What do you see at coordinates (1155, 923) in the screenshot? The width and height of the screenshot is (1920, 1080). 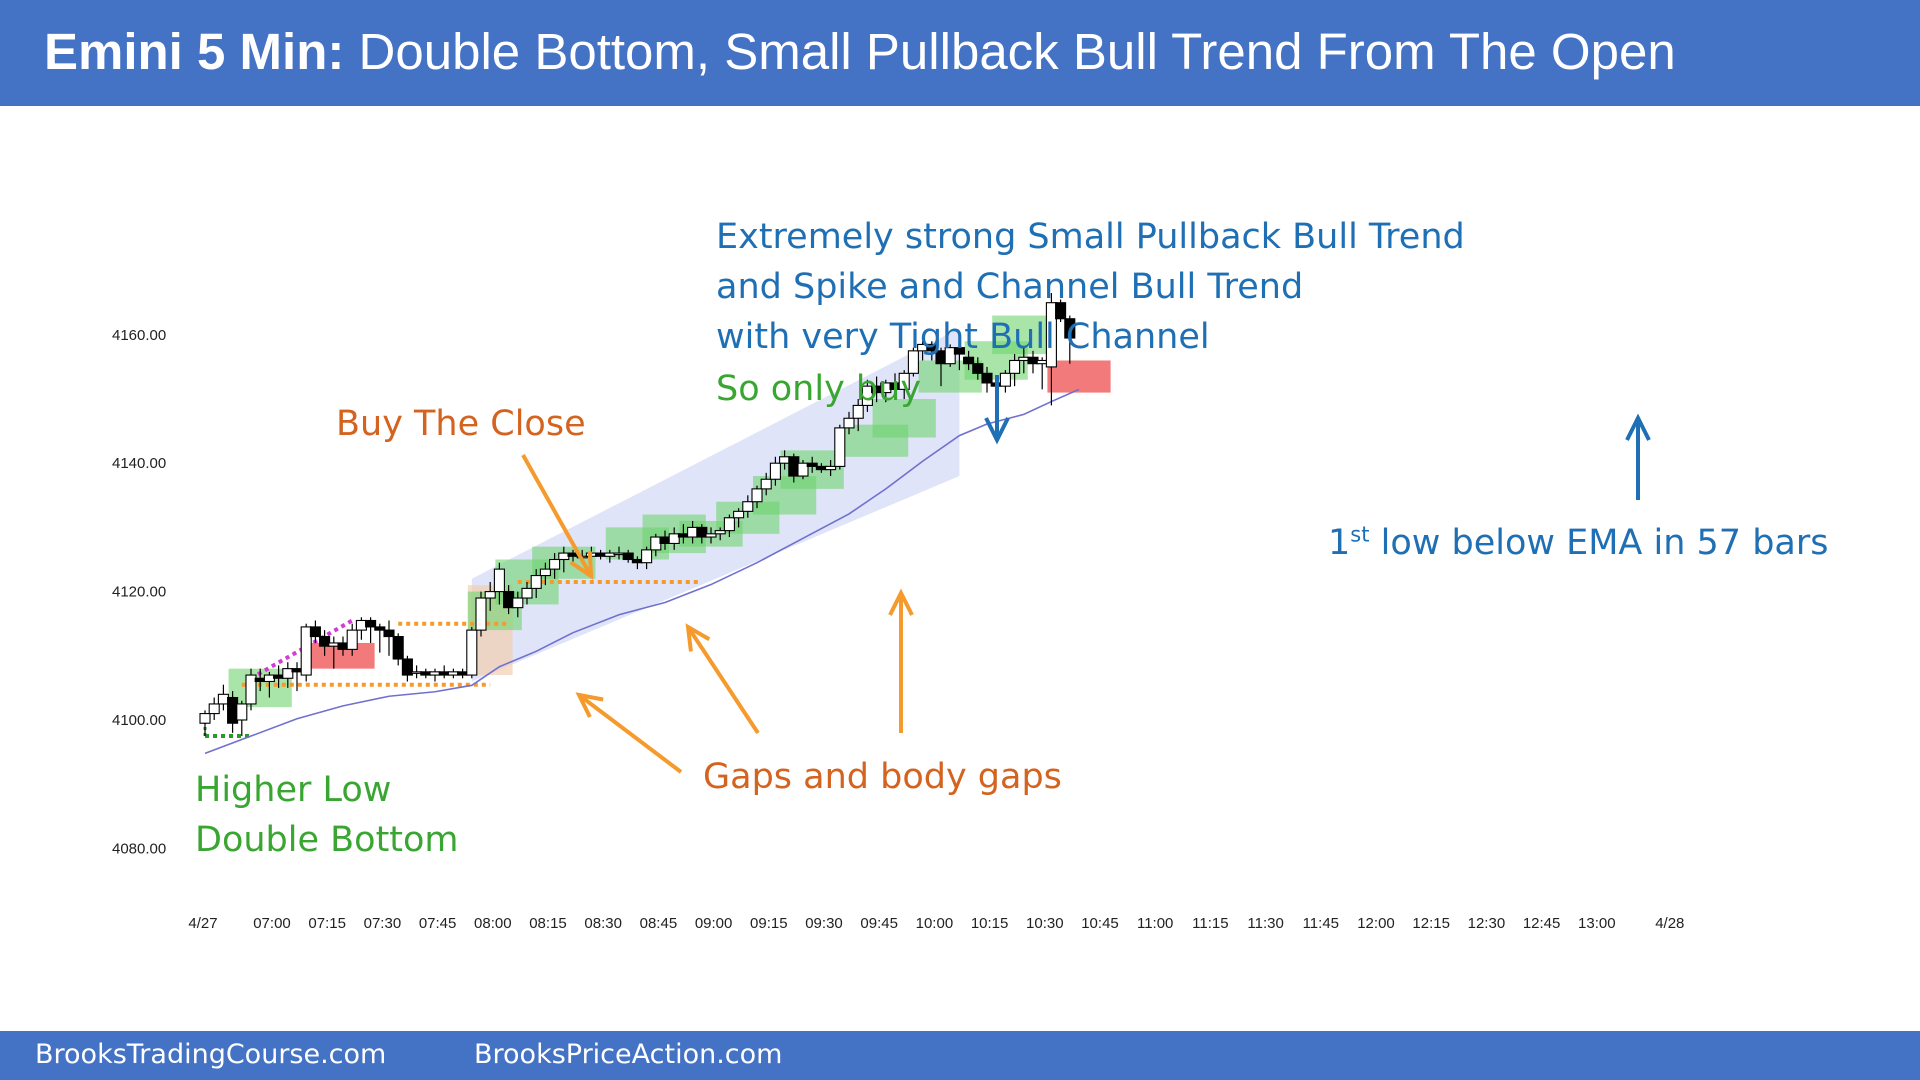 I see `x-tick-label: 11:00` at bounding box center [1155, 923].